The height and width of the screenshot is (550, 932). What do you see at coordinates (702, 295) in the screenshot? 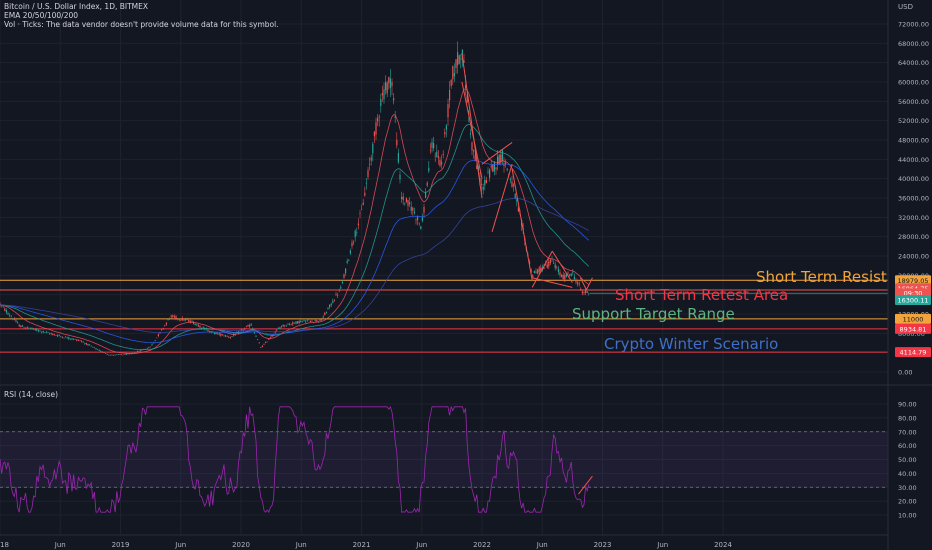
I see `annotation-retest: Short Term Retest Area` at bounding box center [702, 295].